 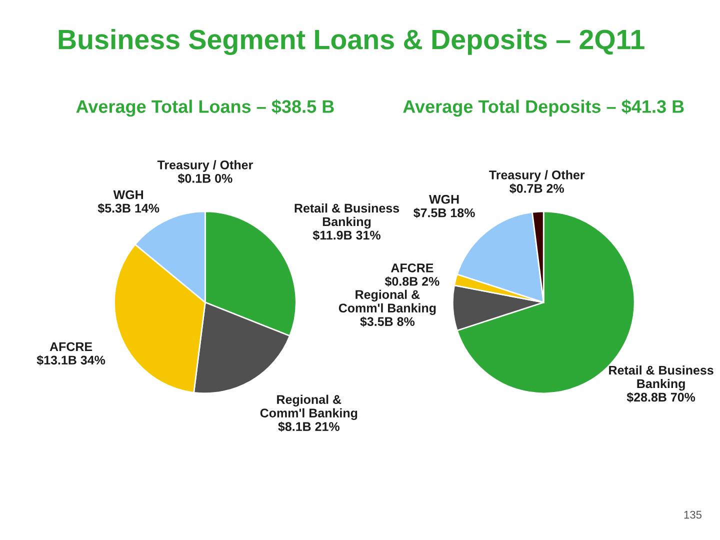 I want to click on category-label: Treasury / Other, so click(x=205, y=166).